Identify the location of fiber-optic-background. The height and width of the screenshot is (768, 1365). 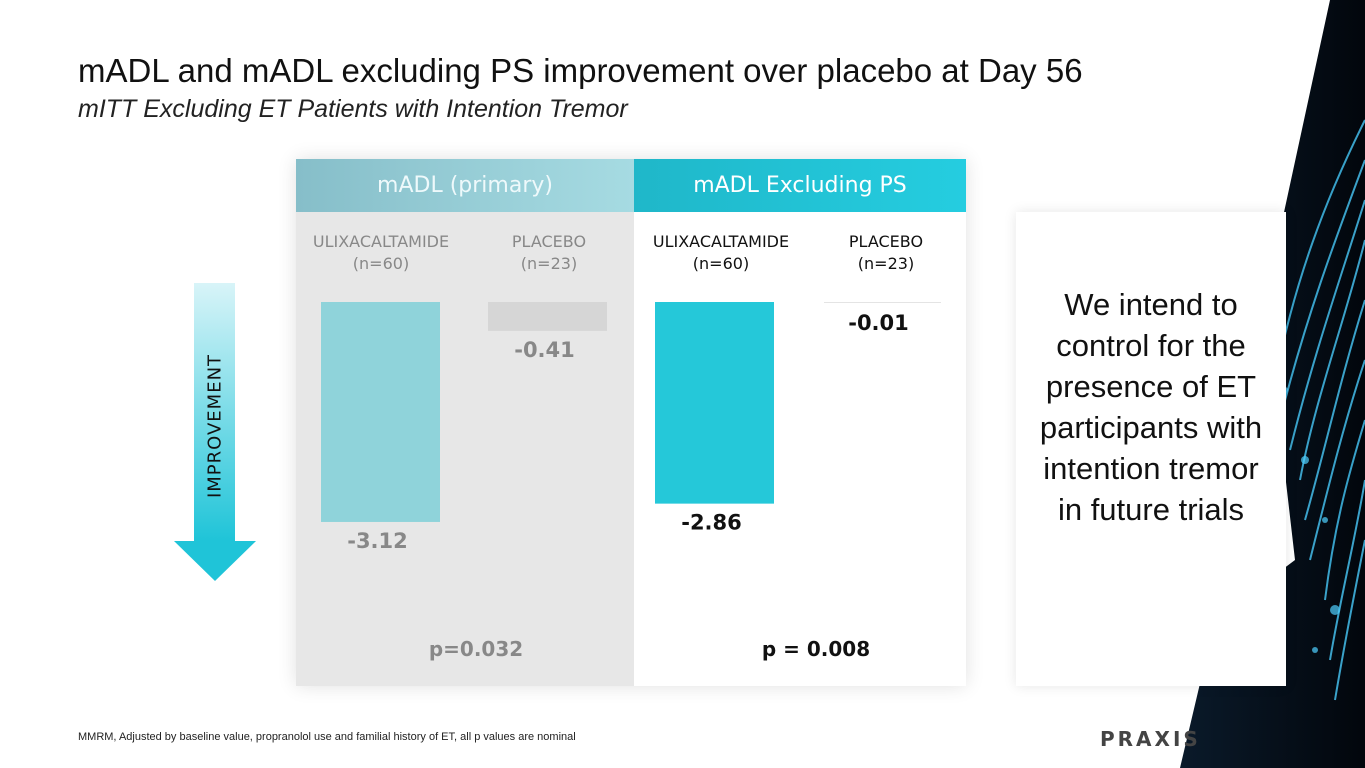
(1272, 384).